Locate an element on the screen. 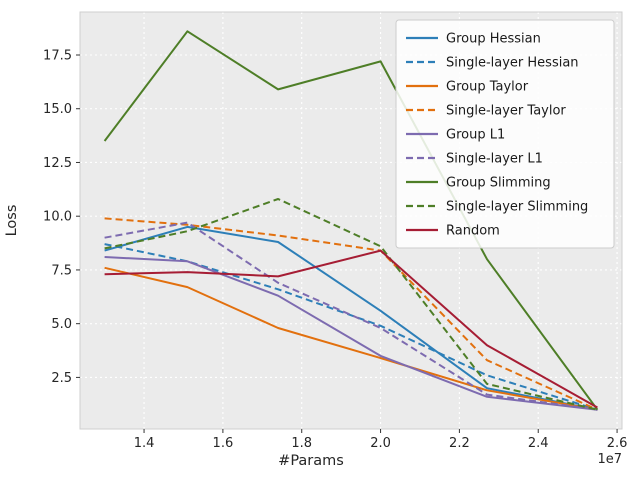 This screenshot has height=480, width=640. legend-item-single-layer-slimming: Single-layer Slimming is located at coordinates (497, 207).